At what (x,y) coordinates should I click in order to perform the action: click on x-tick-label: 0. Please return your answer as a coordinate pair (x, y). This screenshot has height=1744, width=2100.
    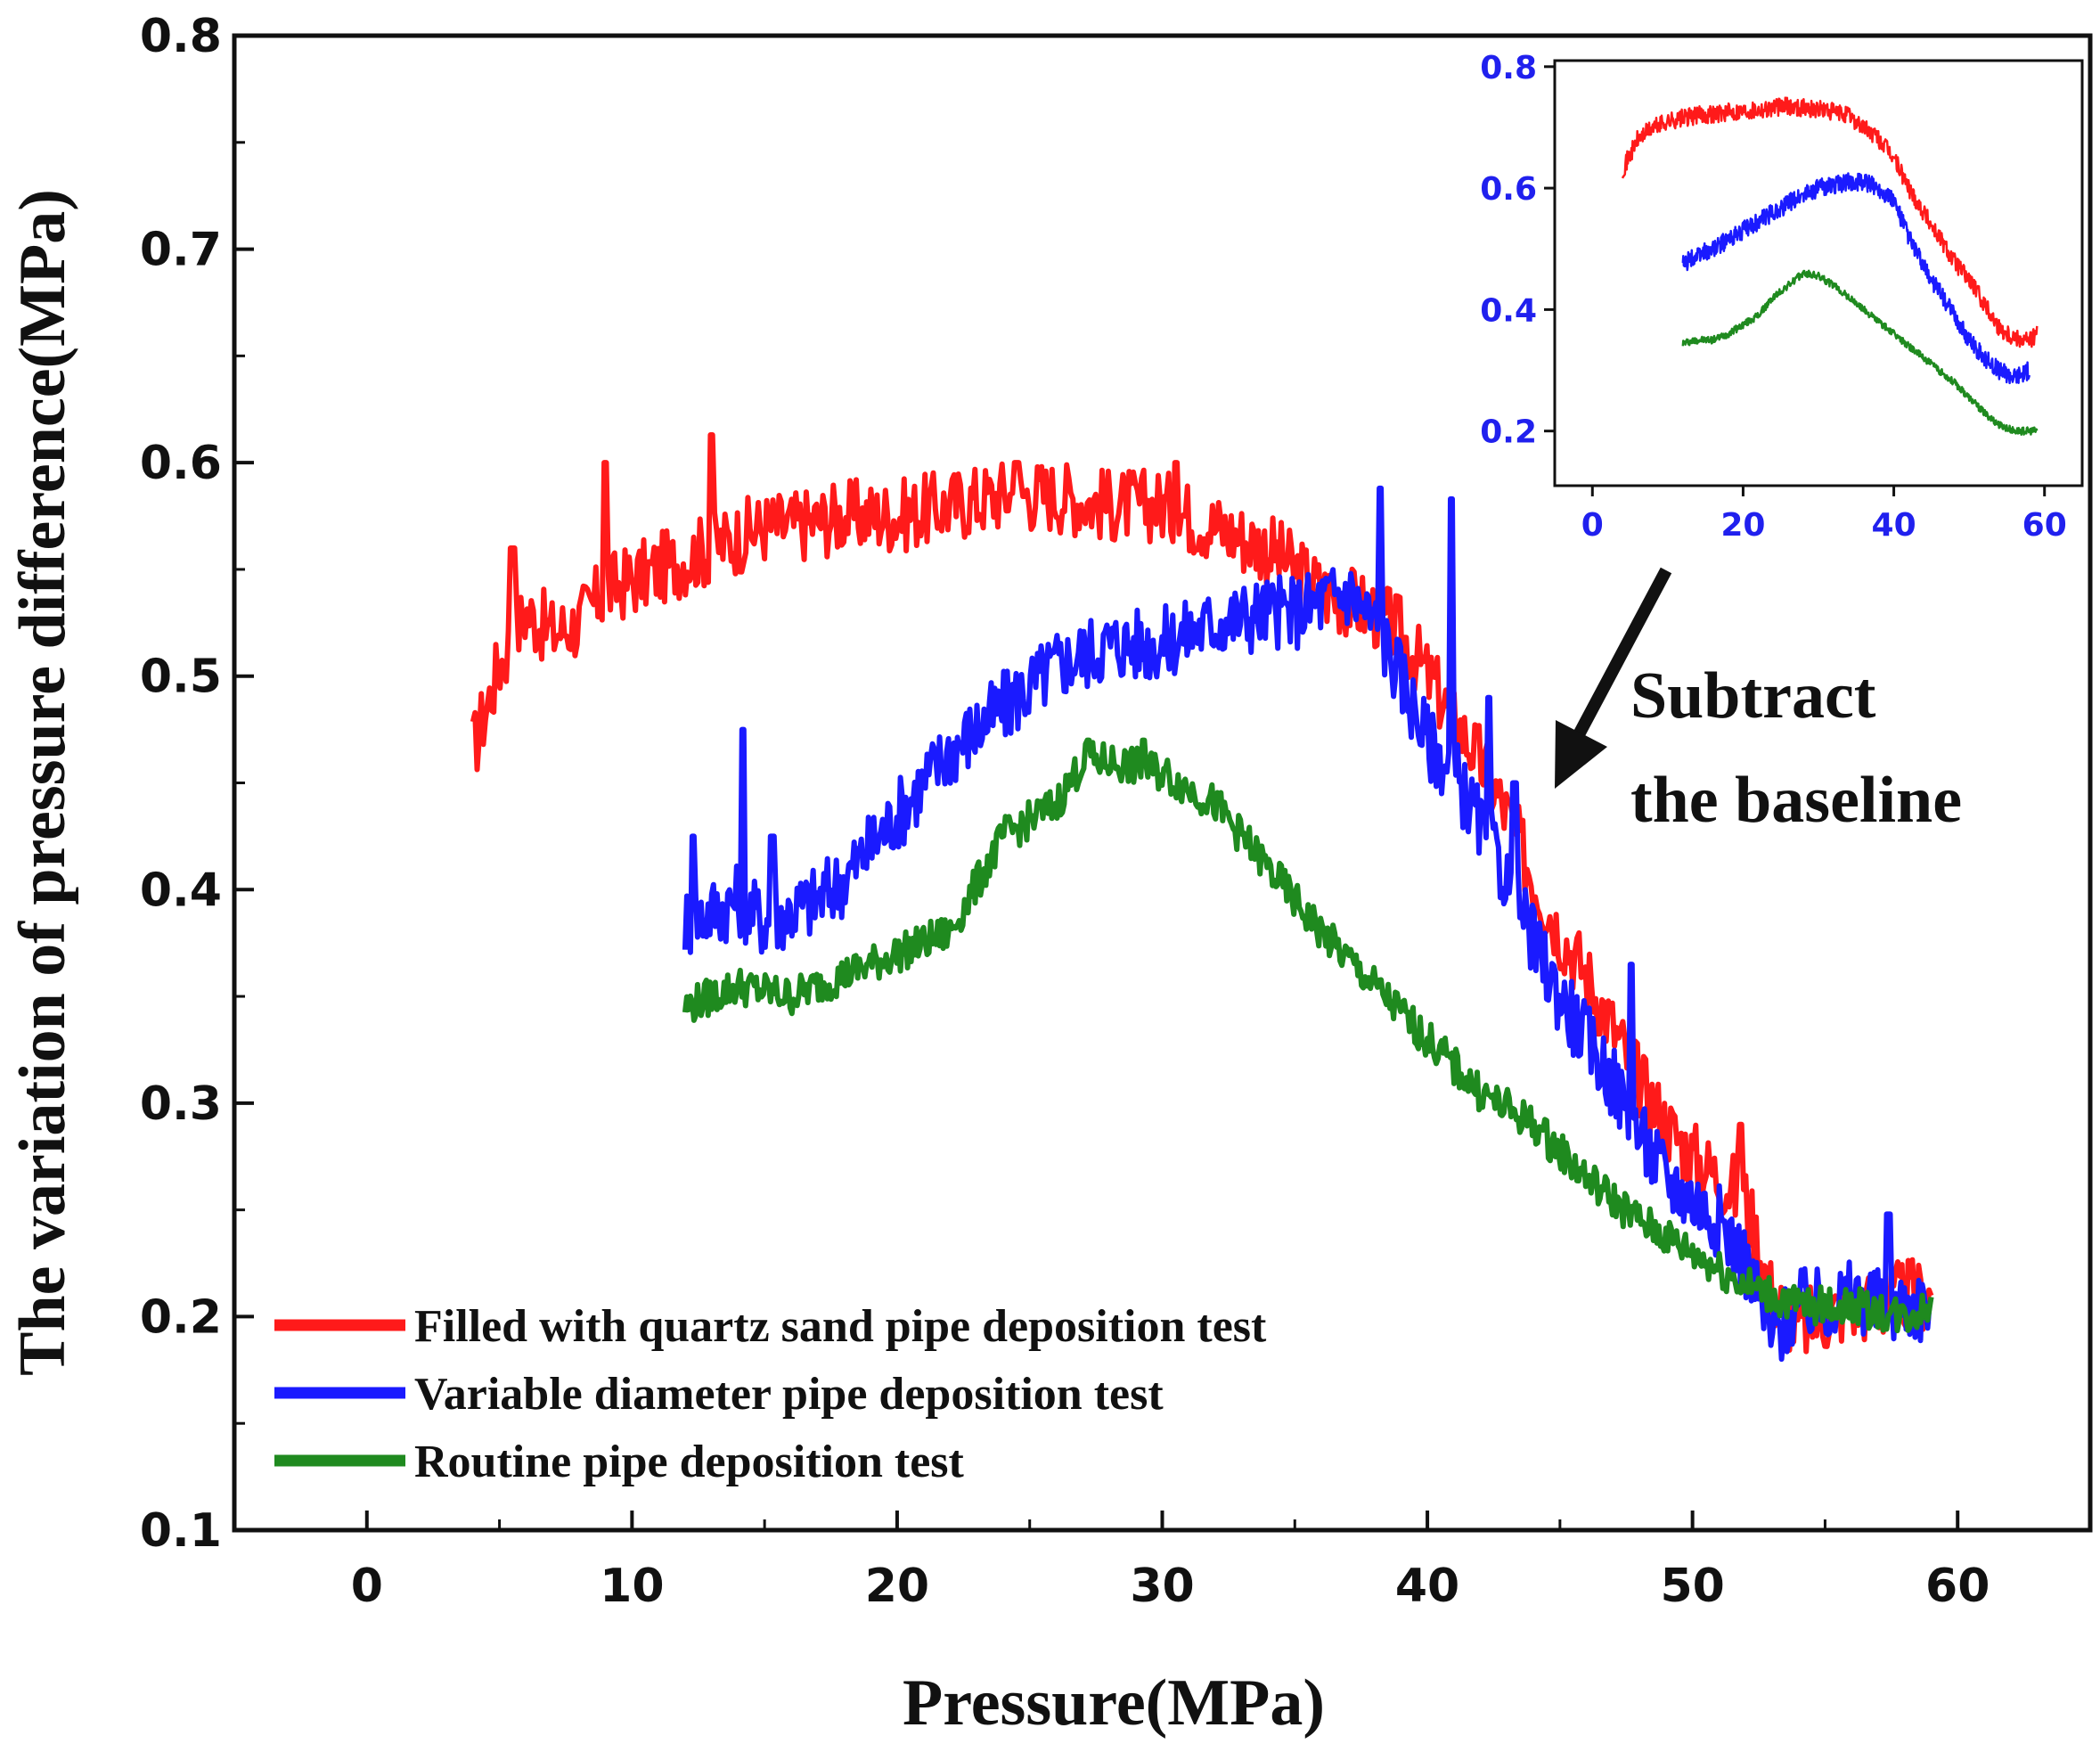
    Looking at the image, I should click on (367, 1586).